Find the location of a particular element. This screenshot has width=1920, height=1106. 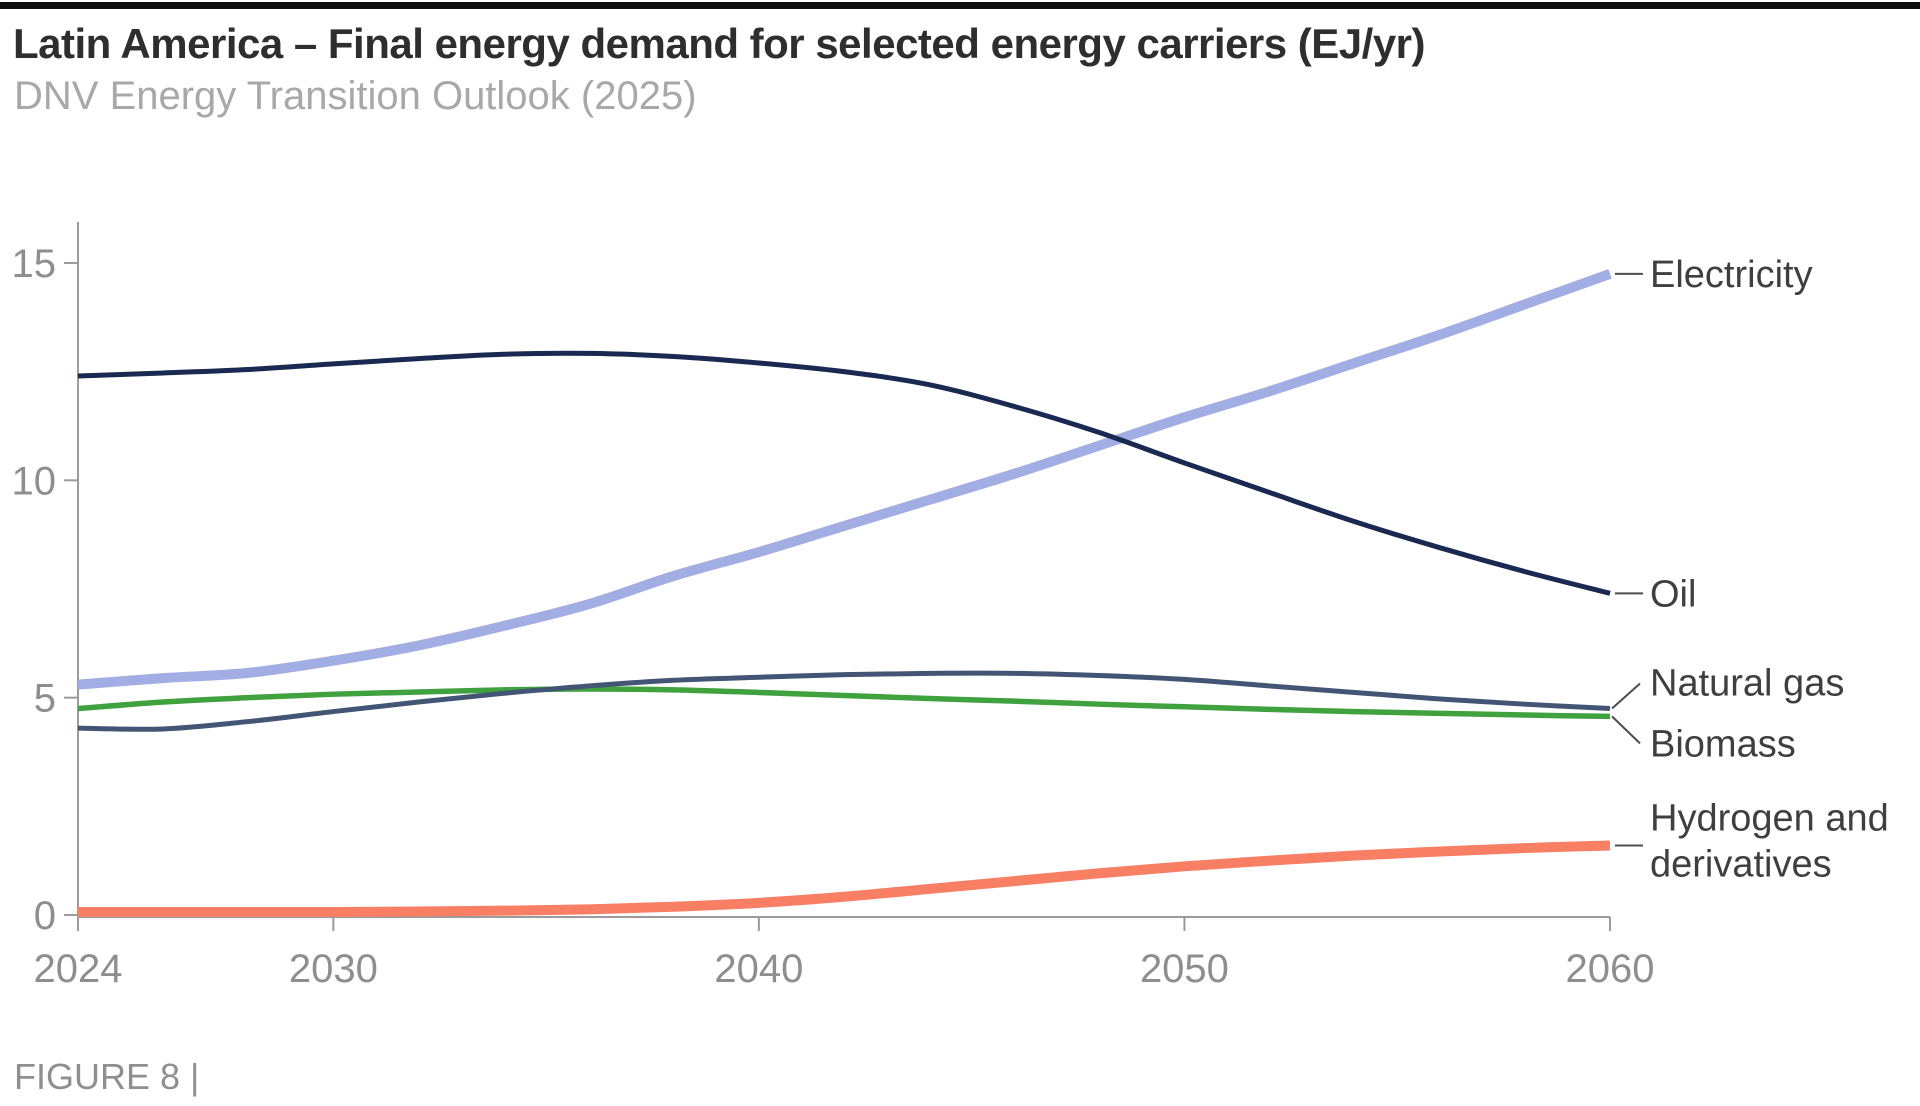

y-tick-label: 10 is located at coordinates (34, 481).